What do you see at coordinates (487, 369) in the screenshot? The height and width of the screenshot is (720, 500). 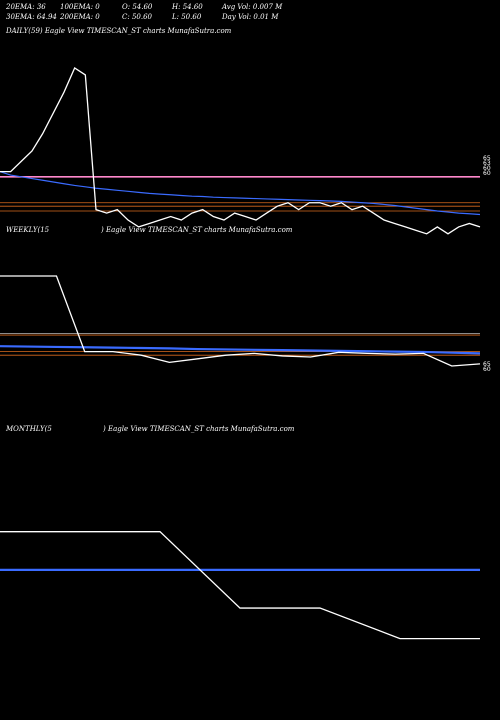 I see `weekly-tick-label-1: 60` at bounding box center [487, 369].